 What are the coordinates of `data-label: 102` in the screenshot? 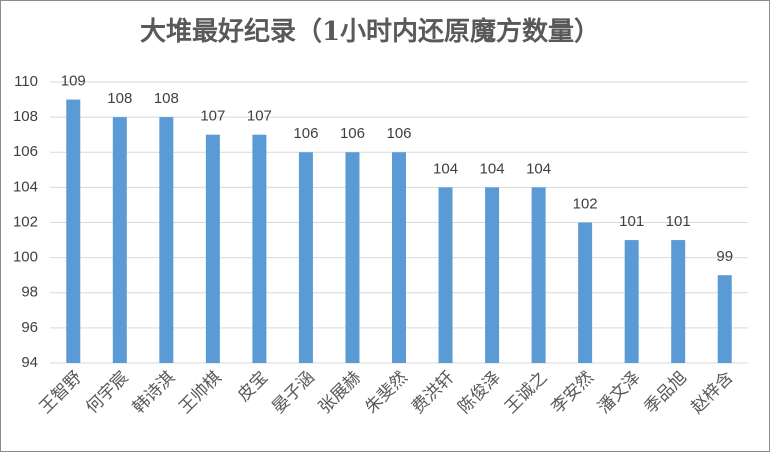 It's located at (585, 203).